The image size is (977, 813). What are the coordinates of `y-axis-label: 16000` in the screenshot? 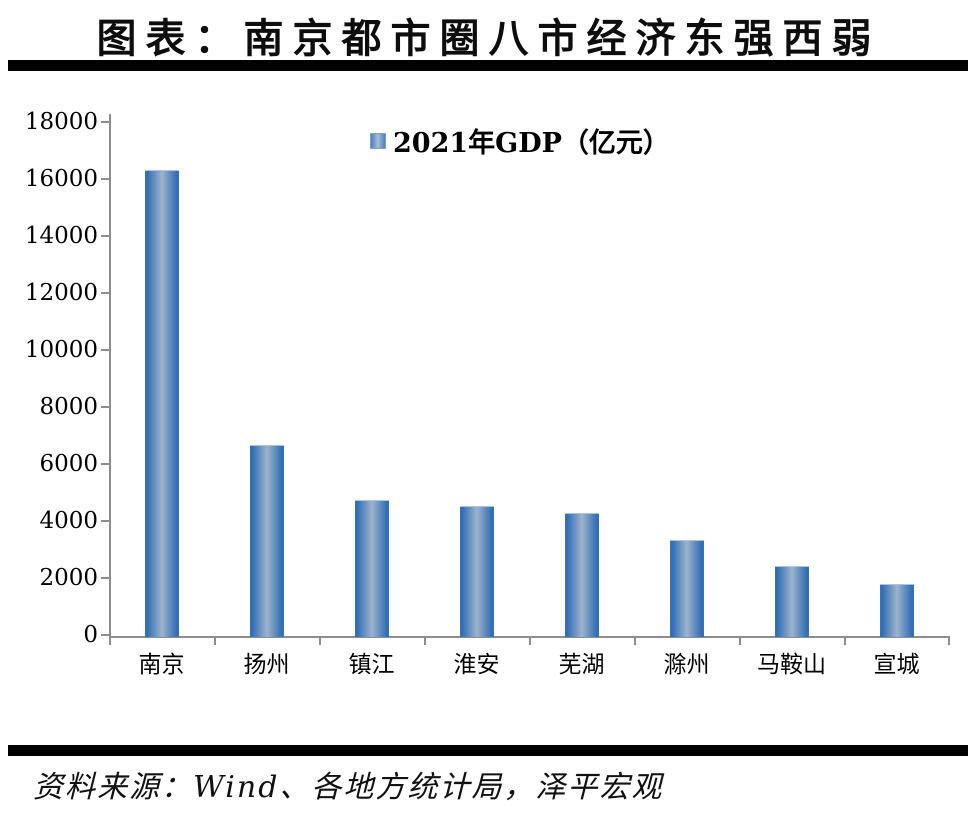 It's located at (61, 179).